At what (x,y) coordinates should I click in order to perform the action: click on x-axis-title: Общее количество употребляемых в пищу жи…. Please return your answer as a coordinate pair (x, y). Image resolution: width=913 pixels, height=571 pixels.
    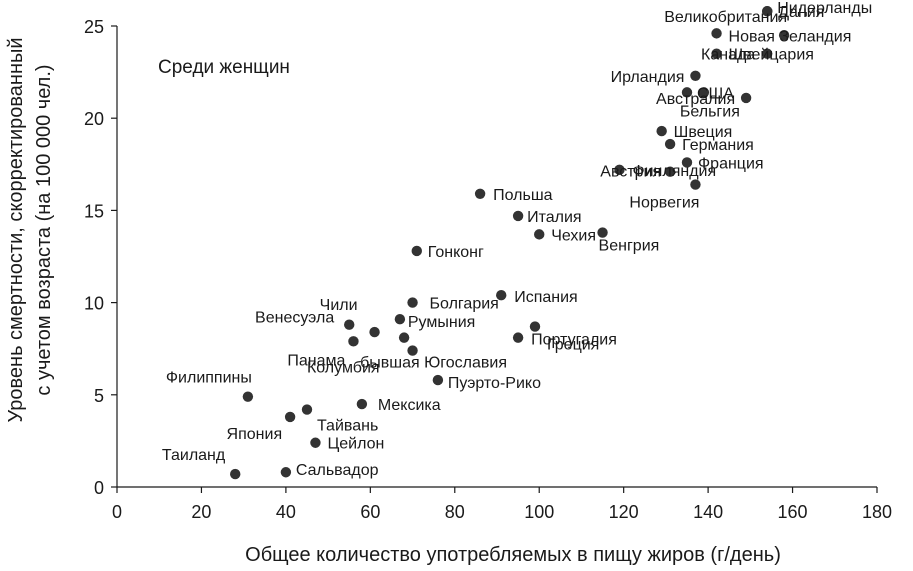
    Looking at the image, I should click on (513, 555).